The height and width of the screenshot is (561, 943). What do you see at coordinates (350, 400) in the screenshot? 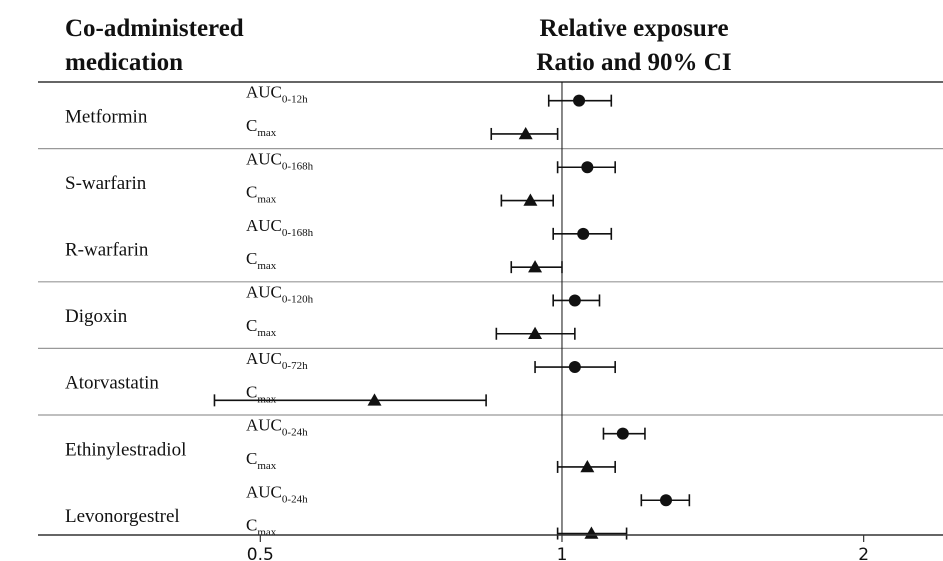
I see `ci-bar` at bounding box center [350, 400].